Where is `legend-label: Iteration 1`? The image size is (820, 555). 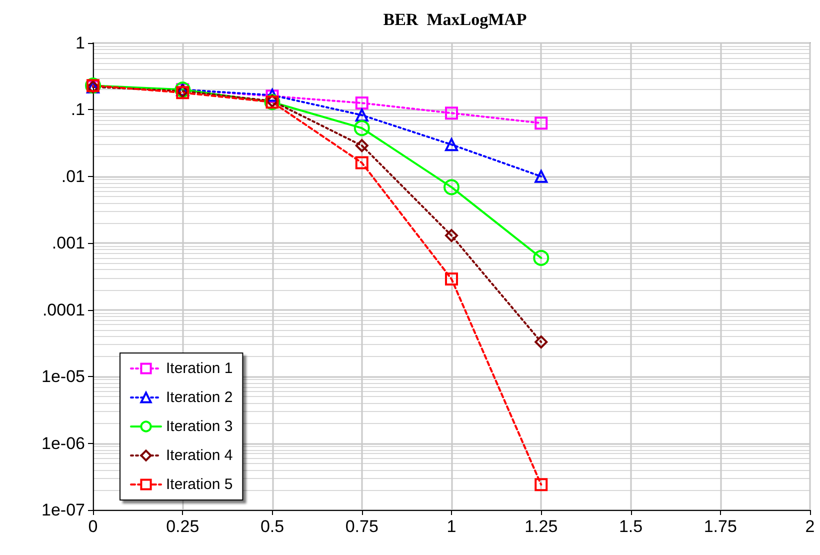
legend-label: Iteration 1 is located at coordinates (199, 368).